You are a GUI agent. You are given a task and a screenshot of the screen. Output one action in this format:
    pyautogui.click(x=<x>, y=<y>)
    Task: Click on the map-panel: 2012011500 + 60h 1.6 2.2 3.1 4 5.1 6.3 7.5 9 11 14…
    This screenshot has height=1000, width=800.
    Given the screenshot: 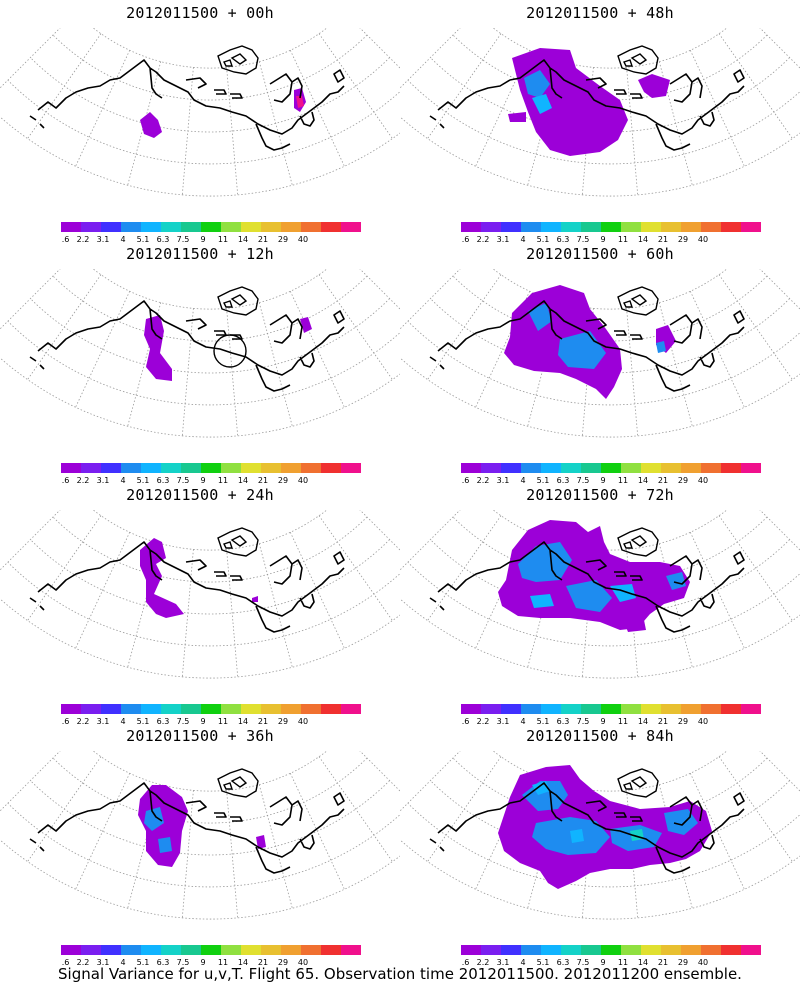 What is the action you would take?
    pyautogui.click(x=600, y=363)
    